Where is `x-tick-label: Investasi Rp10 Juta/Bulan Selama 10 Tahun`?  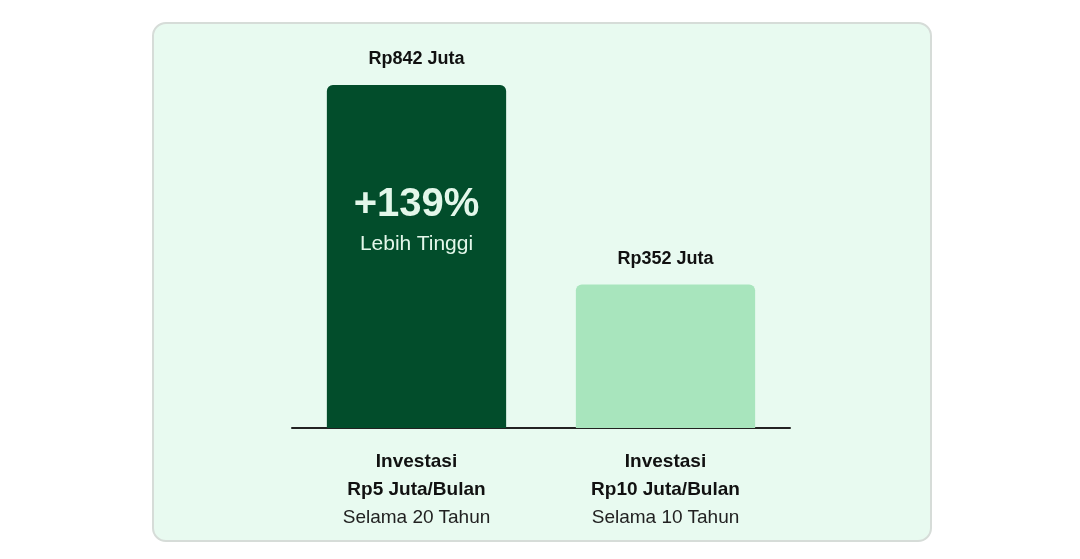
x-tick-label: Investasi Rp10 Juta/Bulan Selama 10 Tahun is located at coordinates (665, 488).